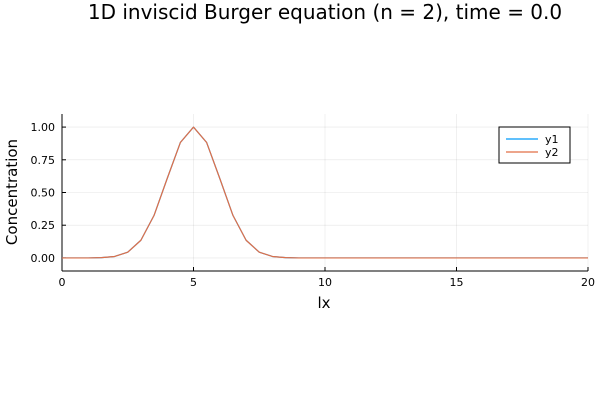 The height and width of the screenshot is (400, 600). Describe the element at coordinates (12, 192) in the screenshot. I see `y-axis-label: Concentration` at that location.